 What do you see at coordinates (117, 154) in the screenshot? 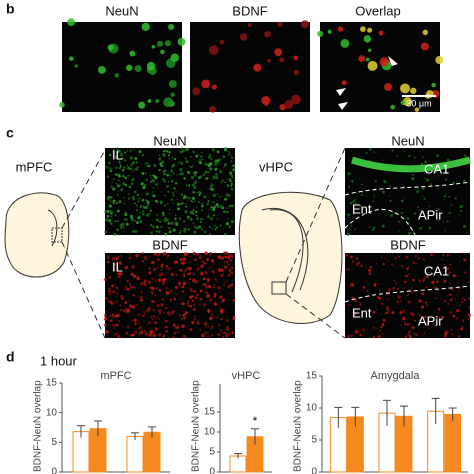
I see `image-label: IL` at bounding box center [117, 154].